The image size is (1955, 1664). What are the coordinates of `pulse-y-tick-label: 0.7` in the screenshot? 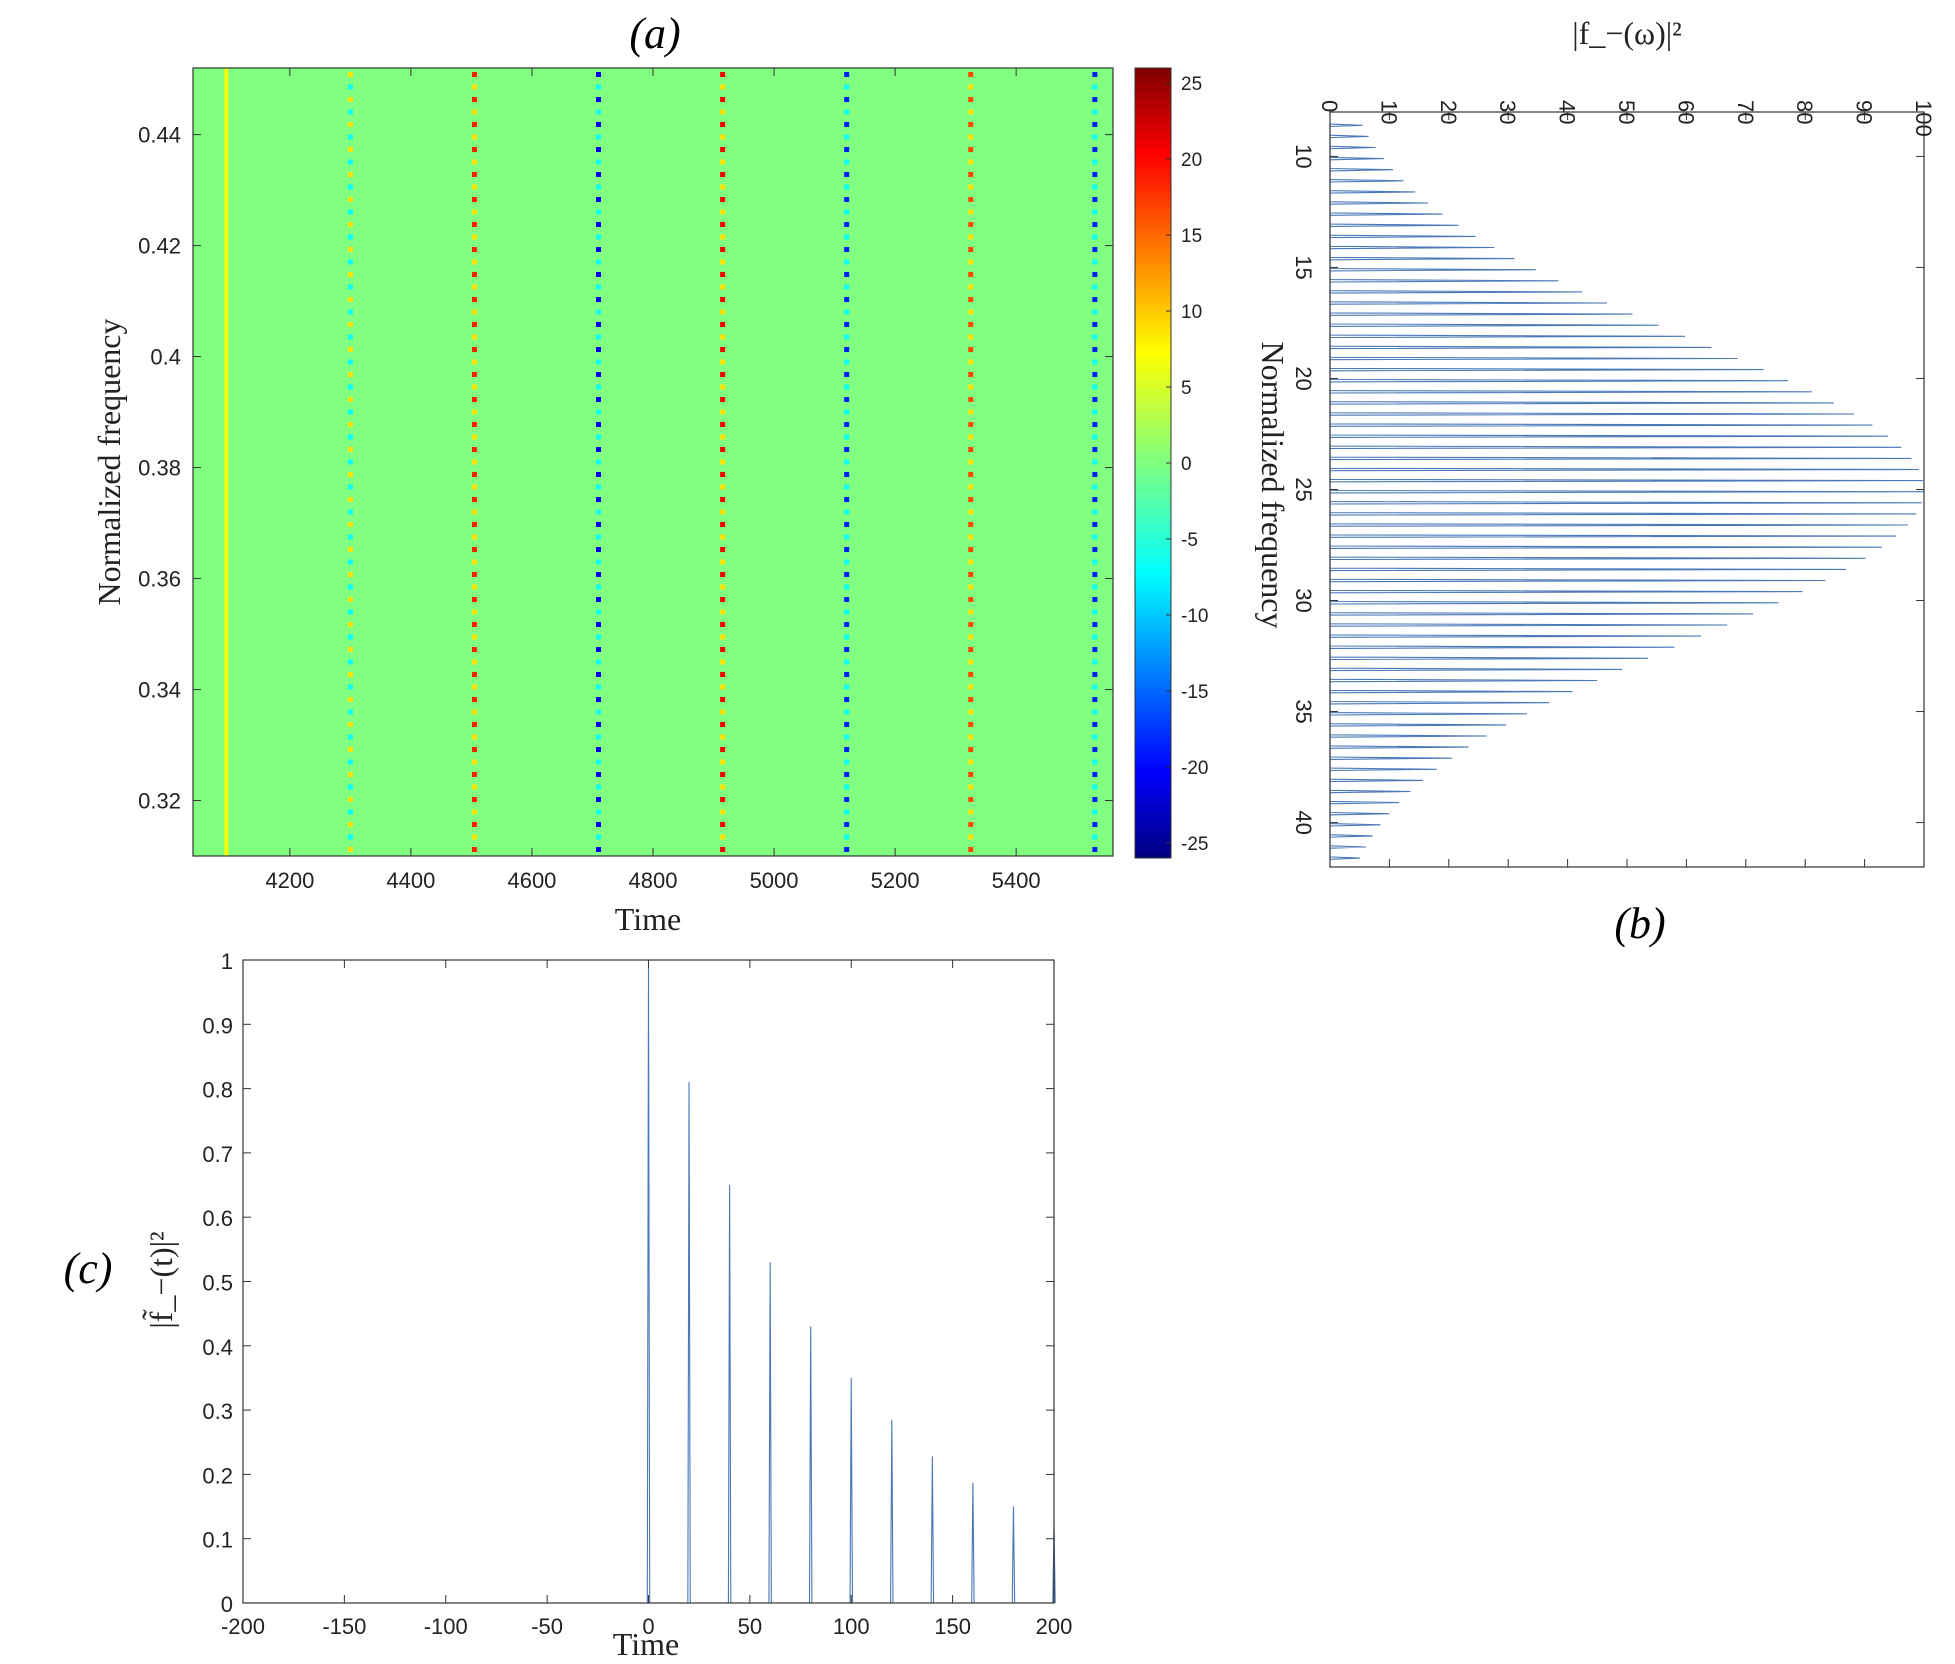 It's located at (217, 1154).